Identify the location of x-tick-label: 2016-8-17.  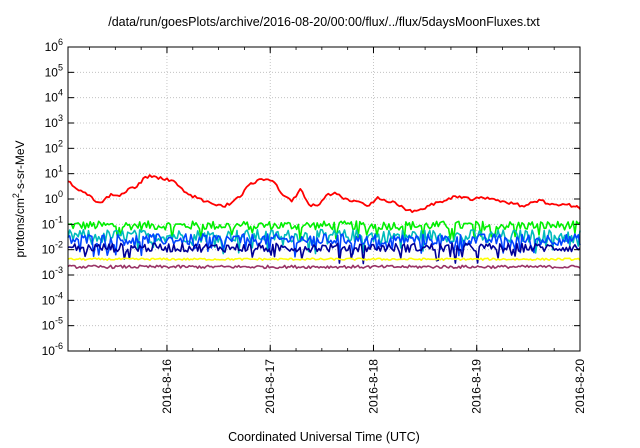
(270, 386).